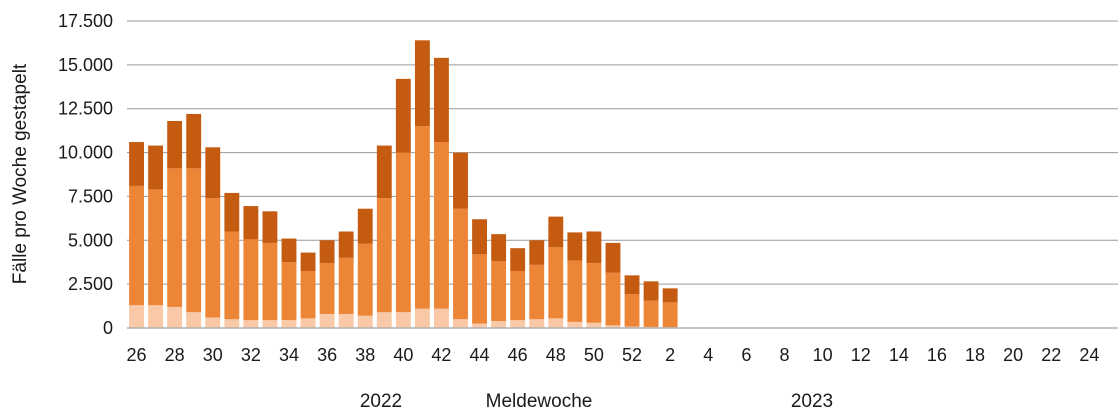 Image resolution: width=1120 pixels, height=419 pixels. Describe the element at coordinates (85, 21) in the screenshot. I see `y-tick-label: 17.500` at that location.